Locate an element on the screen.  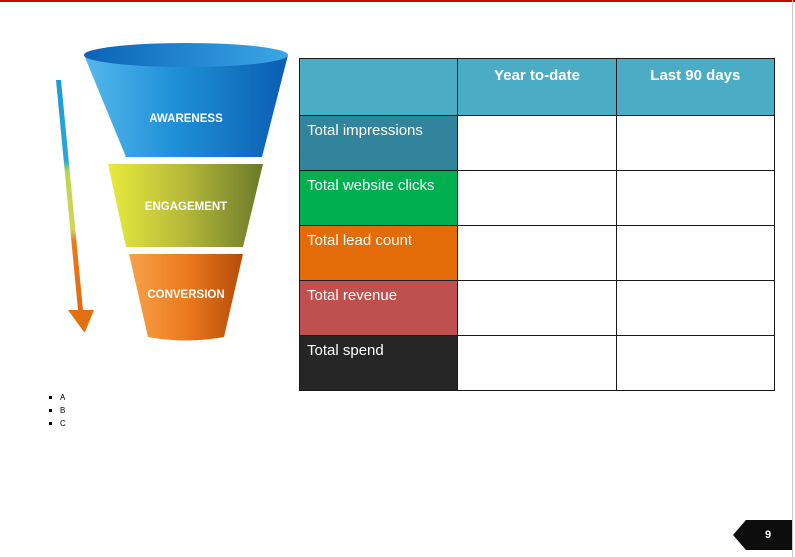
row-label-total-revenue: Total revenue is located at coordinates (378, 308).